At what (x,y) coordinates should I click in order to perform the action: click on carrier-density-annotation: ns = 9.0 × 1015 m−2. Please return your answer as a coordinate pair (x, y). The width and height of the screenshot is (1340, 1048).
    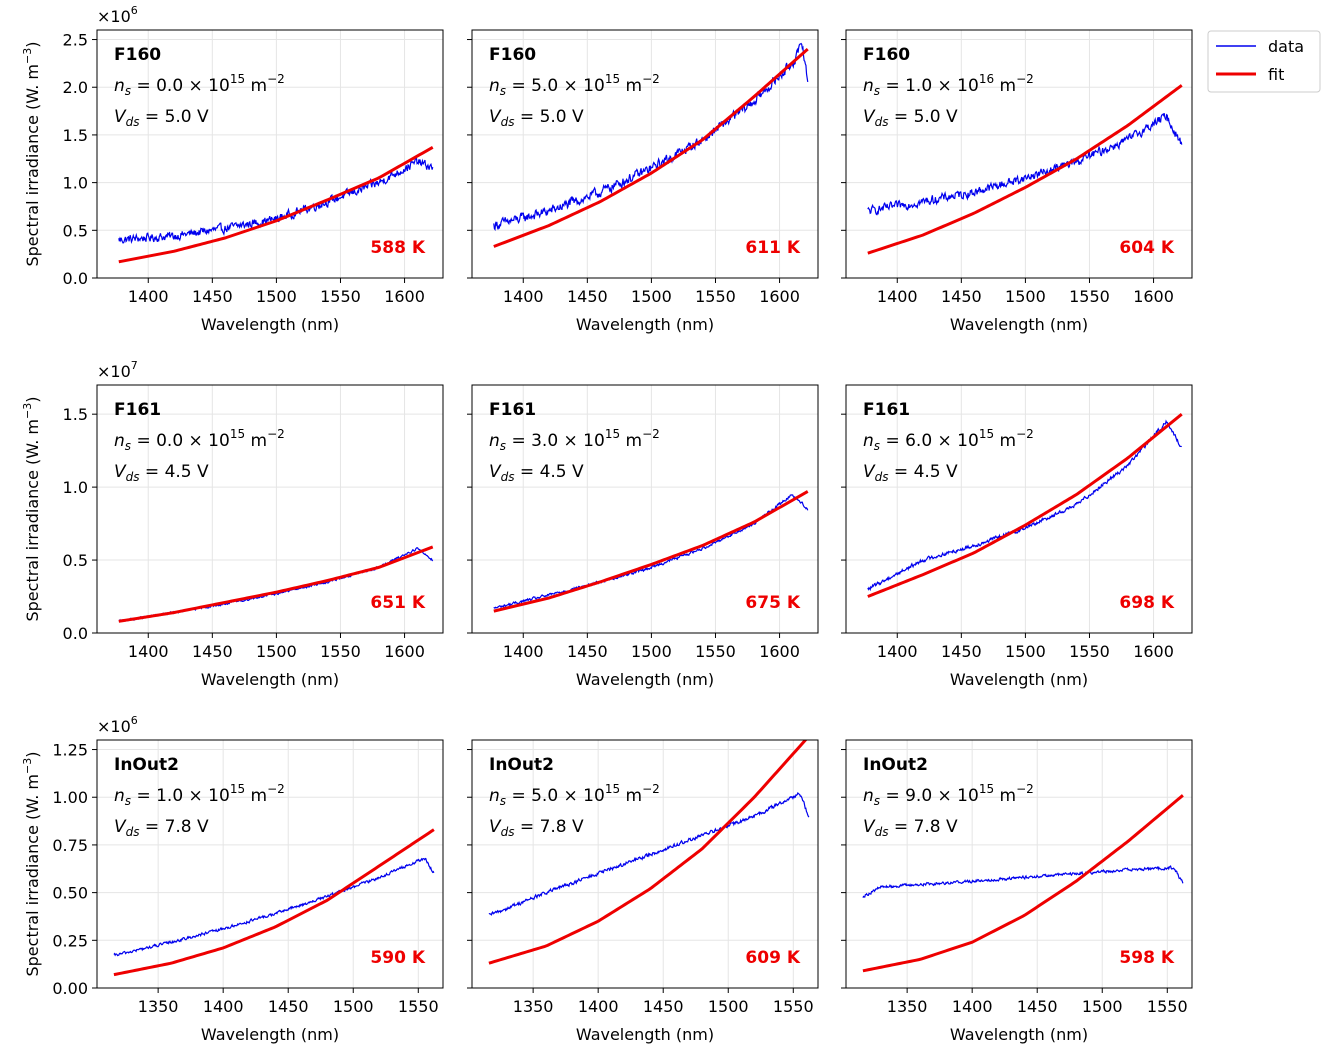
    Looking at the image, I should click on (948, 795).